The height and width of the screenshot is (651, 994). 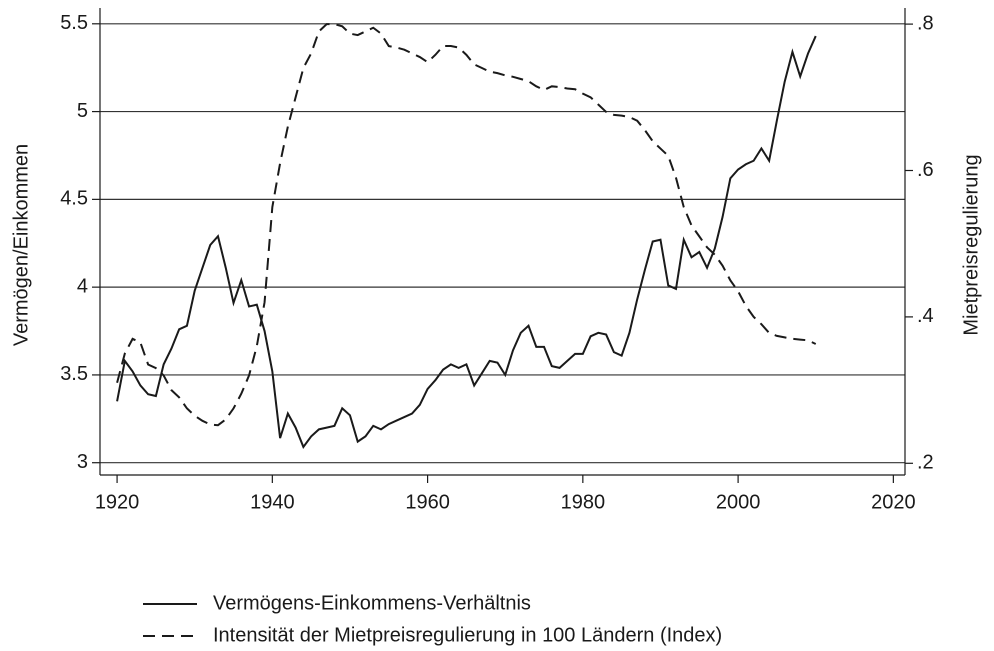 I want to click on x-tick-label: 1980, so click(x=583, y=502).